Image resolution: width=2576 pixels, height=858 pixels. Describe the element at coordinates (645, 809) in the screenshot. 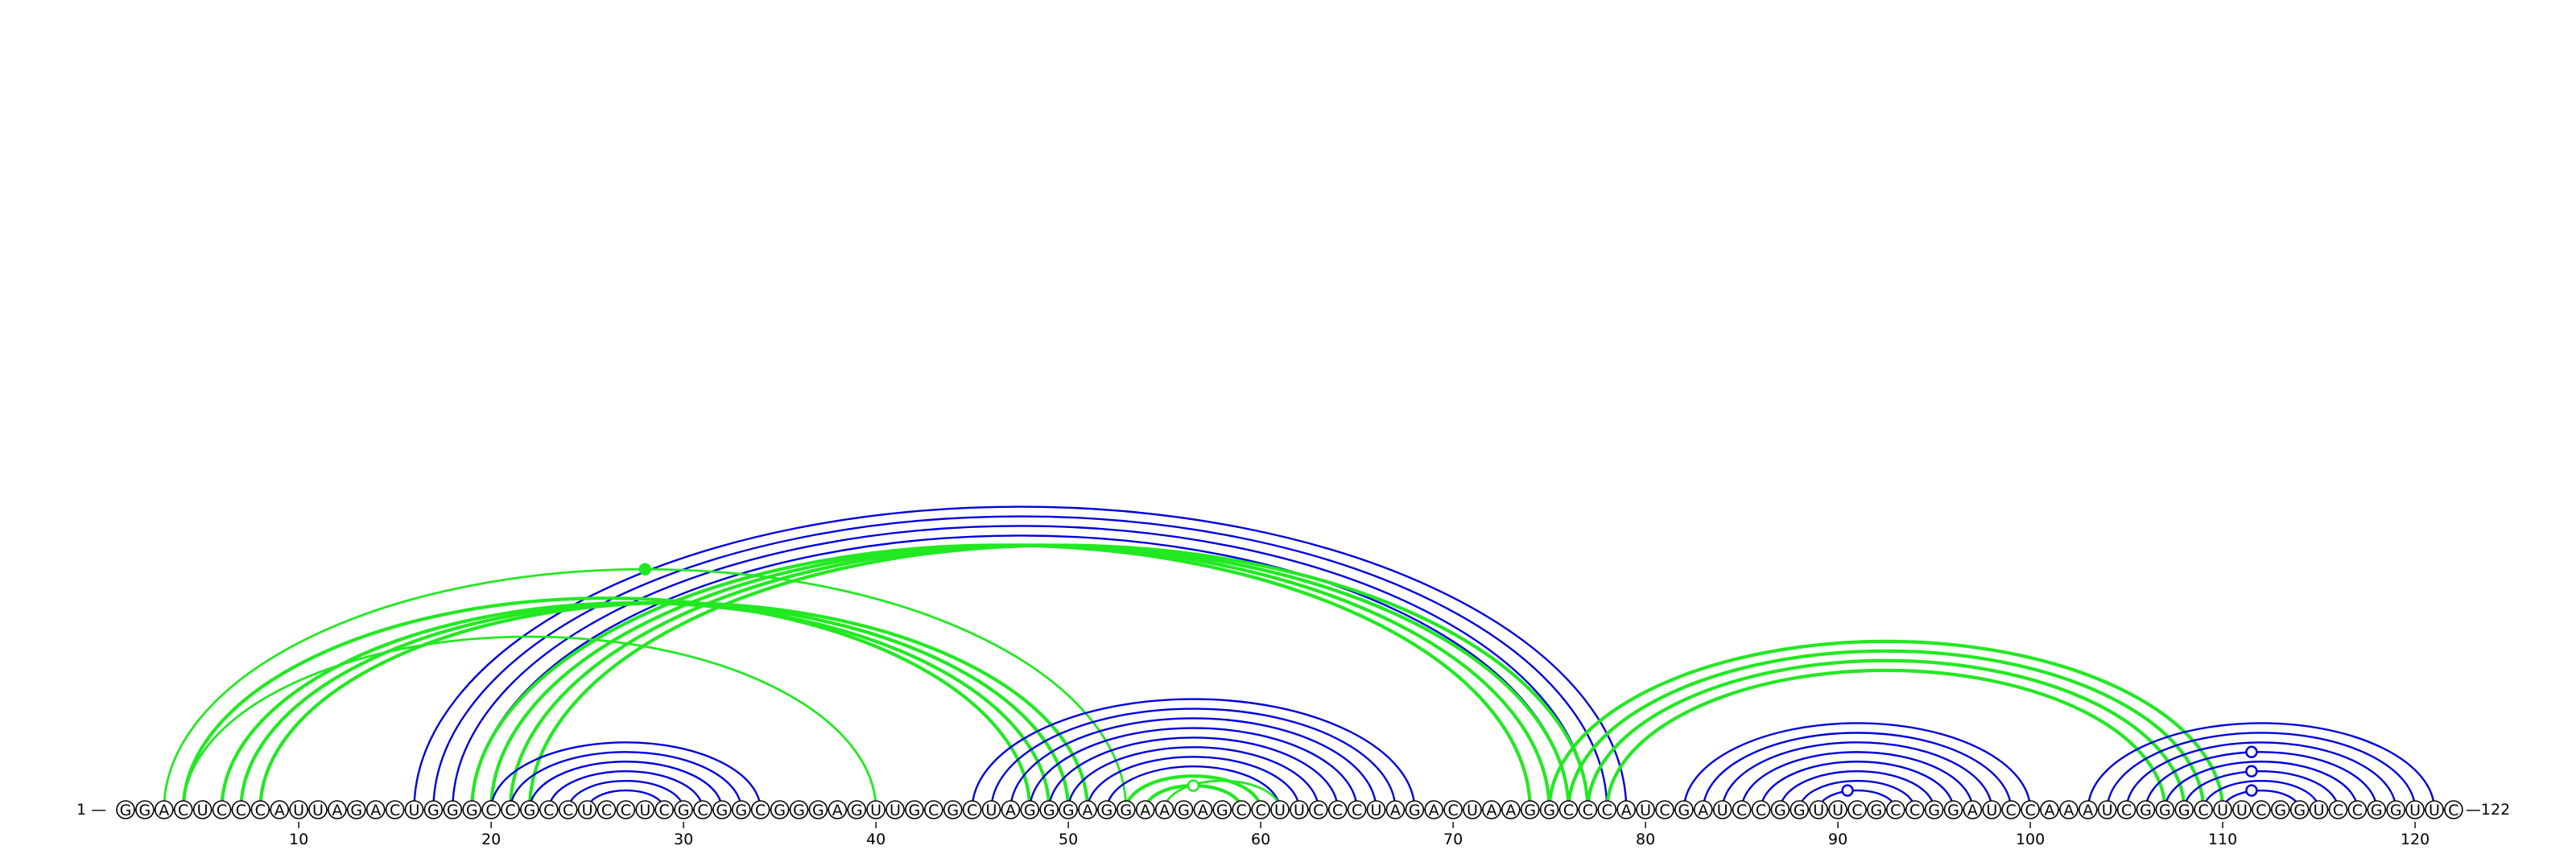

I see `nucleotide-28: U` at that location.